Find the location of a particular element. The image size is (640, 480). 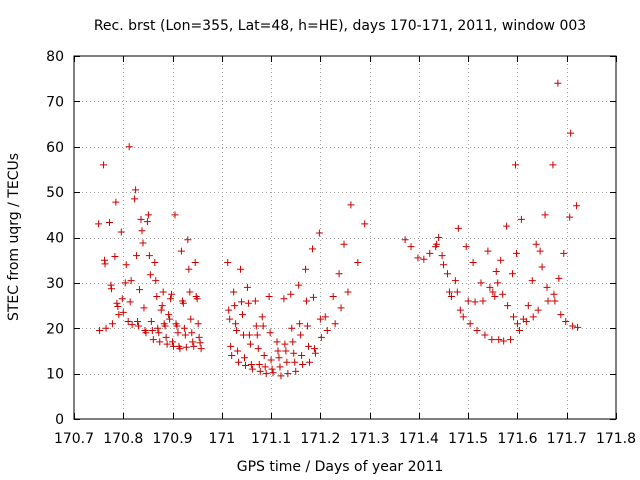

y-tick-label: 50 is located at coordinates (55, 193).